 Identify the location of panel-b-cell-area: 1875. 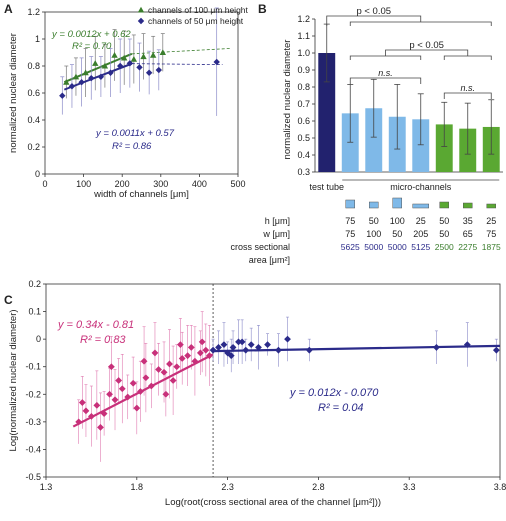
(491, 247).